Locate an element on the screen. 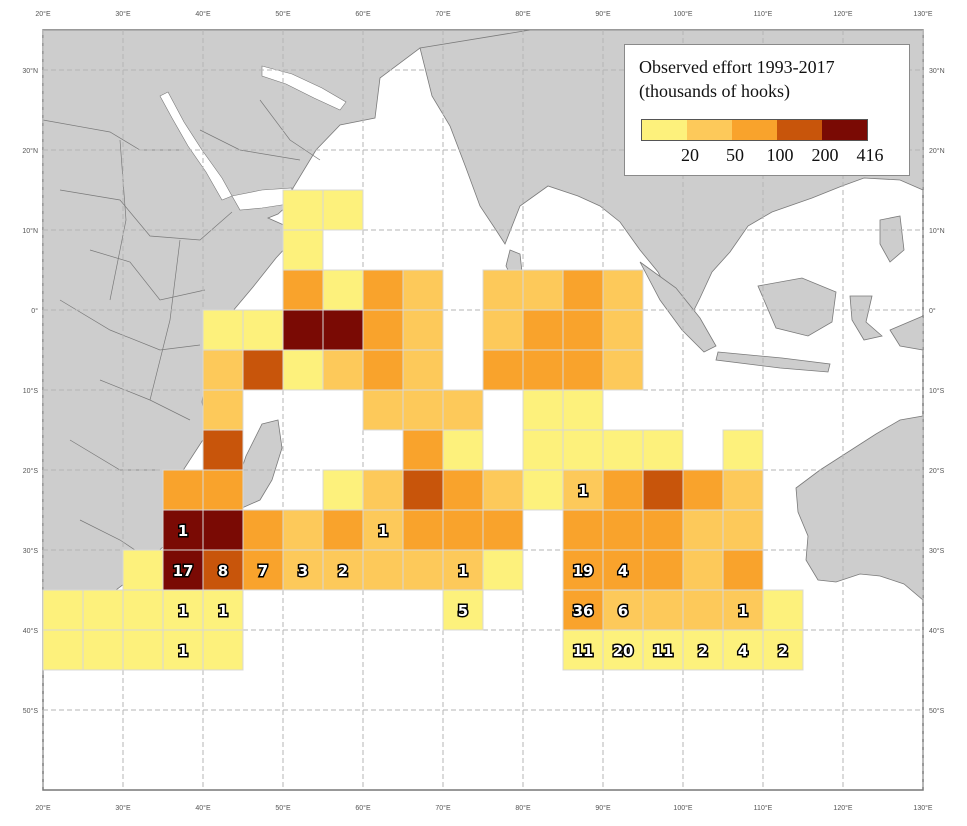 This screenshot has height=826, width=967. lat-tick-label: 50°S is located at coordinates (937, 711).